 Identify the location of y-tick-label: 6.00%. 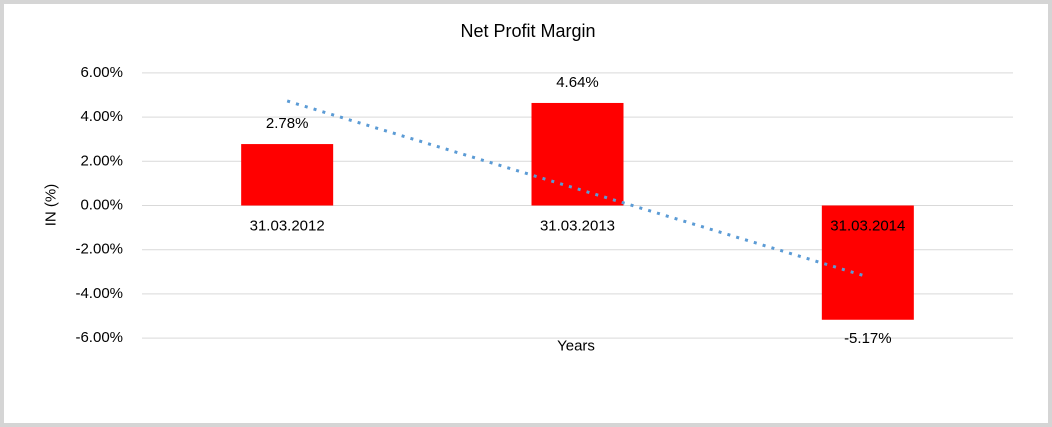
(101, 72).